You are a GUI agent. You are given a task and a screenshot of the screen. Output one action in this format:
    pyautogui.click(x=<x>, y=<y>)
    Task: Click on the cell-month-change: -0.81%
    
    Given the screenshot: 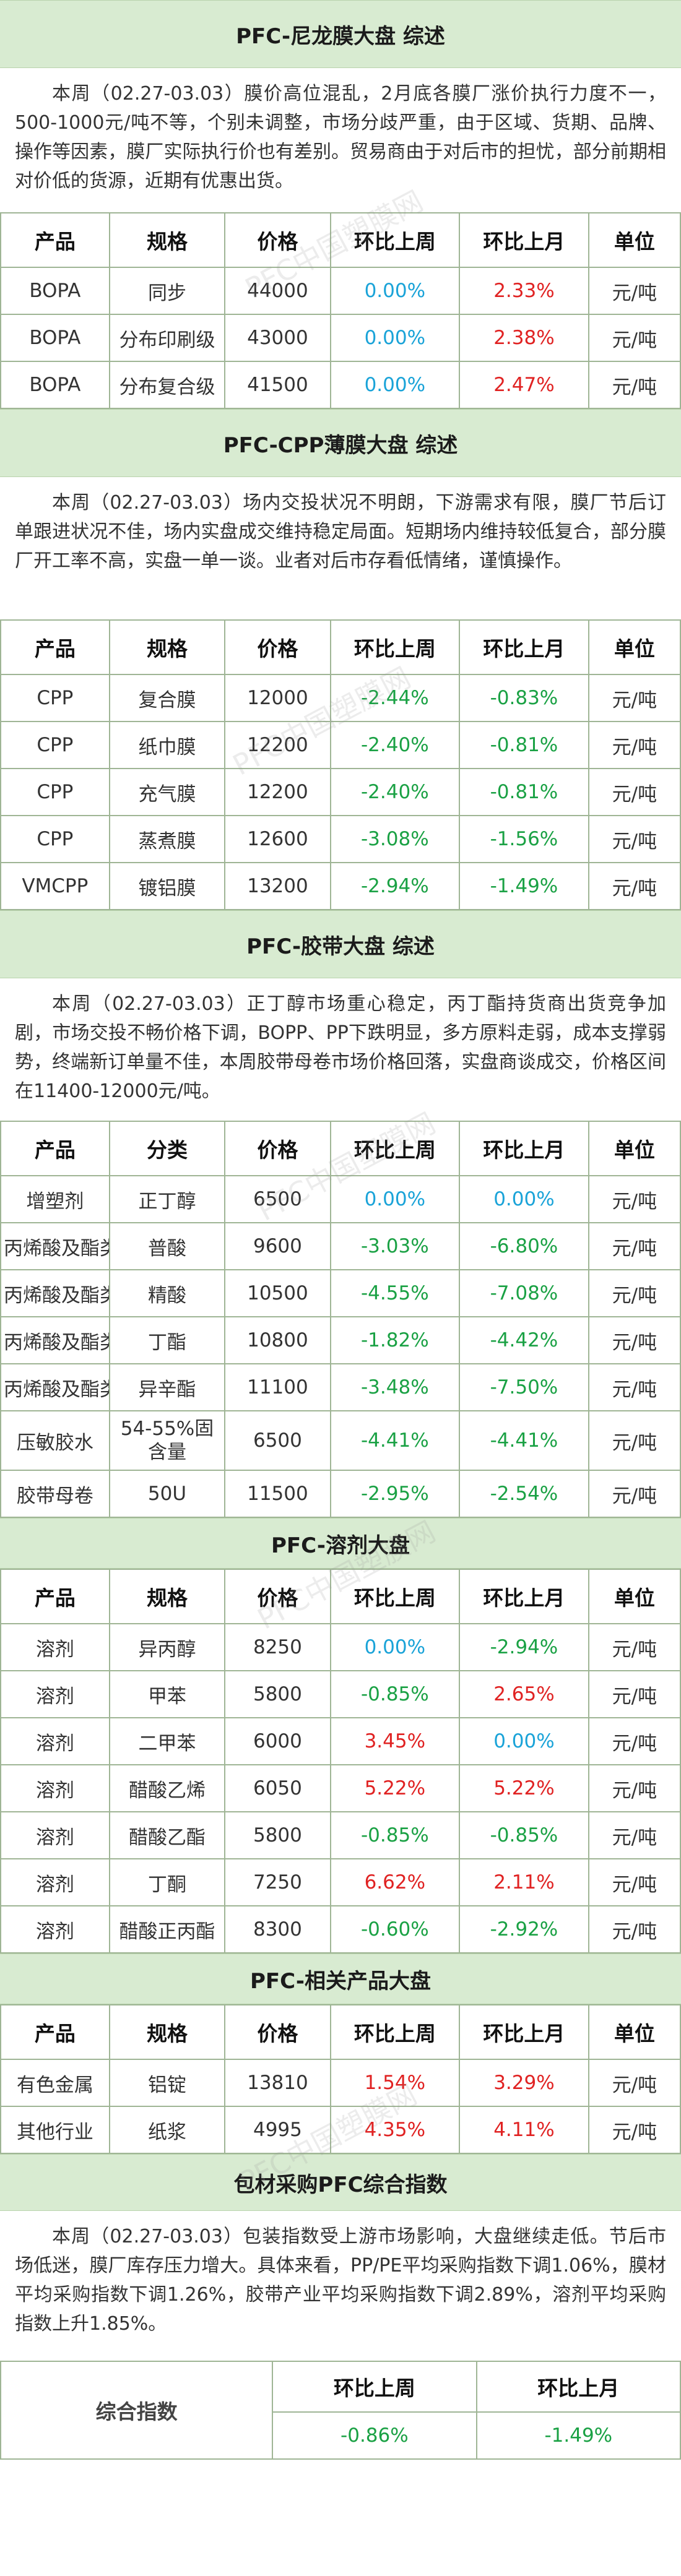 What is the action you would take?
    pyautogui.click(x=524, y=792)
    